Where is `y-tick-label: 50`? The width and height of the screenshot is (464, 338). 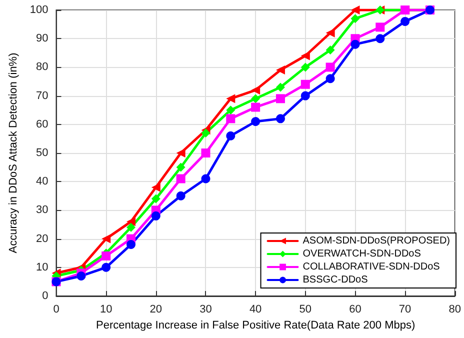 y-tick-label: 50 is located at coordinates (42, 153).